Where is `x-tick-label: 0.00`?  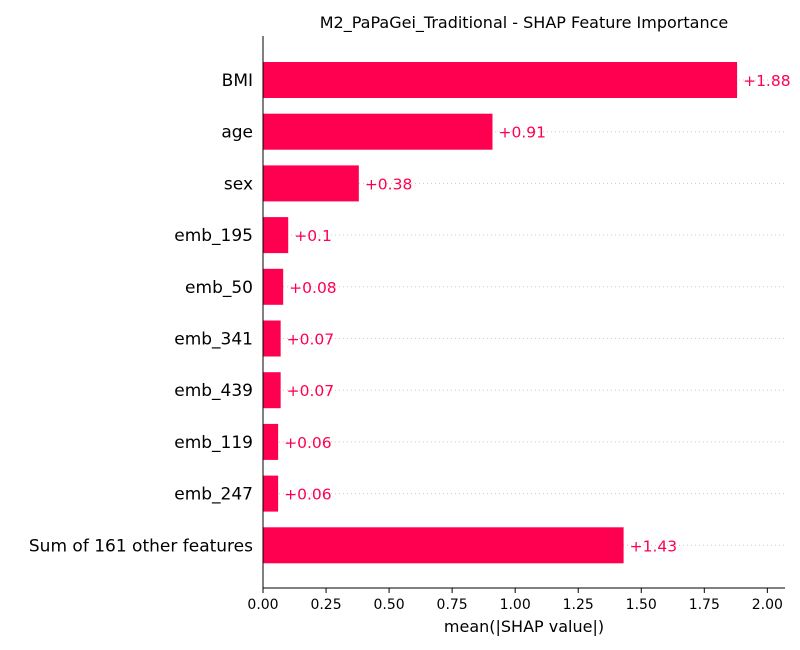
x-tick-label: 0.00 is located at coordinates (262, 605).